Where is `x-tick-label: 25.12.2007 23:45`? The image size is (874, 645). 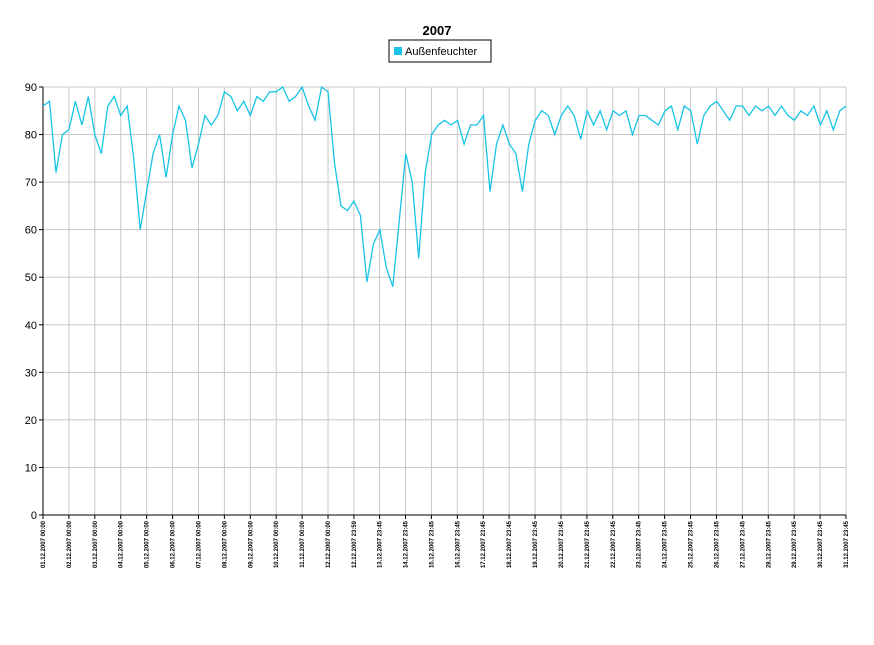
x-tick-label: 25.12.2007 23:45 is located at coordinates (692, 544).